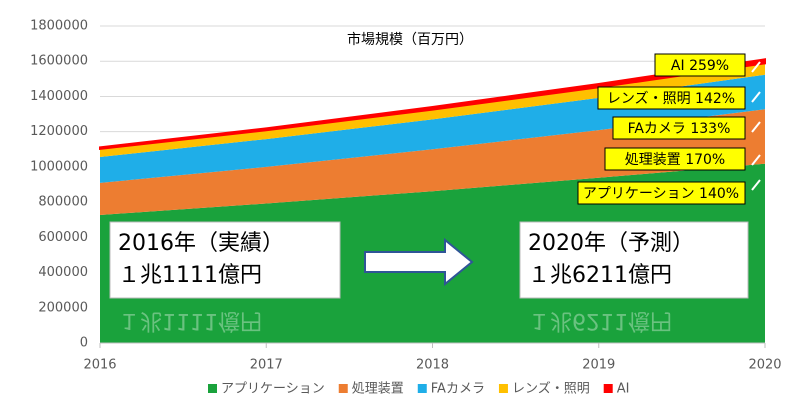  I want to click on legend-label: アプリケーション, so click(273, 389).